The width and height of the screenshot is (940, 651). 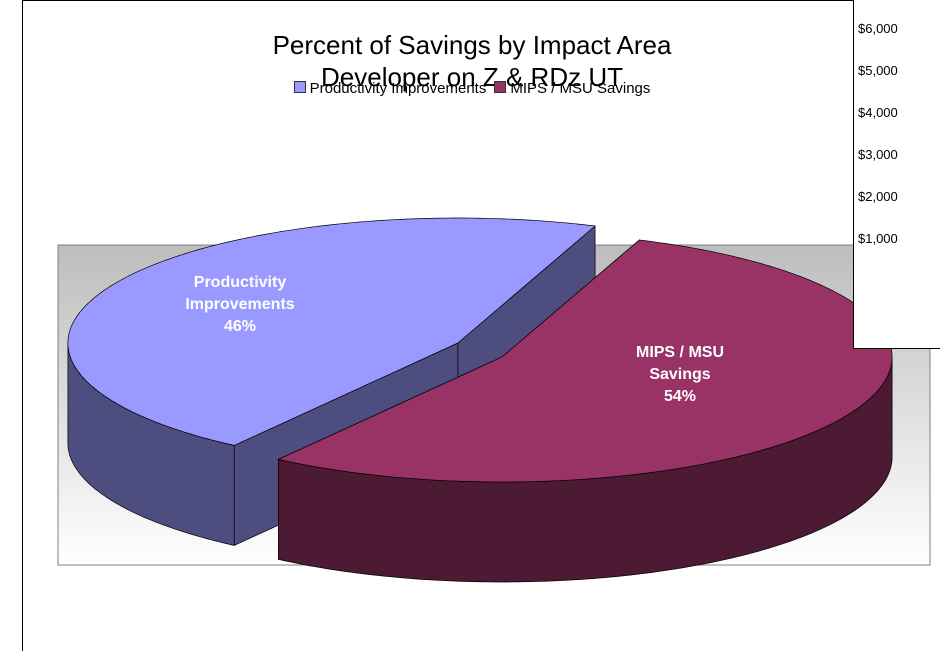 What do you see at coordinates (398, 88) in the screenshot?
I see `legend-label: Productivity Improvements` at bounding box center [398, 88].